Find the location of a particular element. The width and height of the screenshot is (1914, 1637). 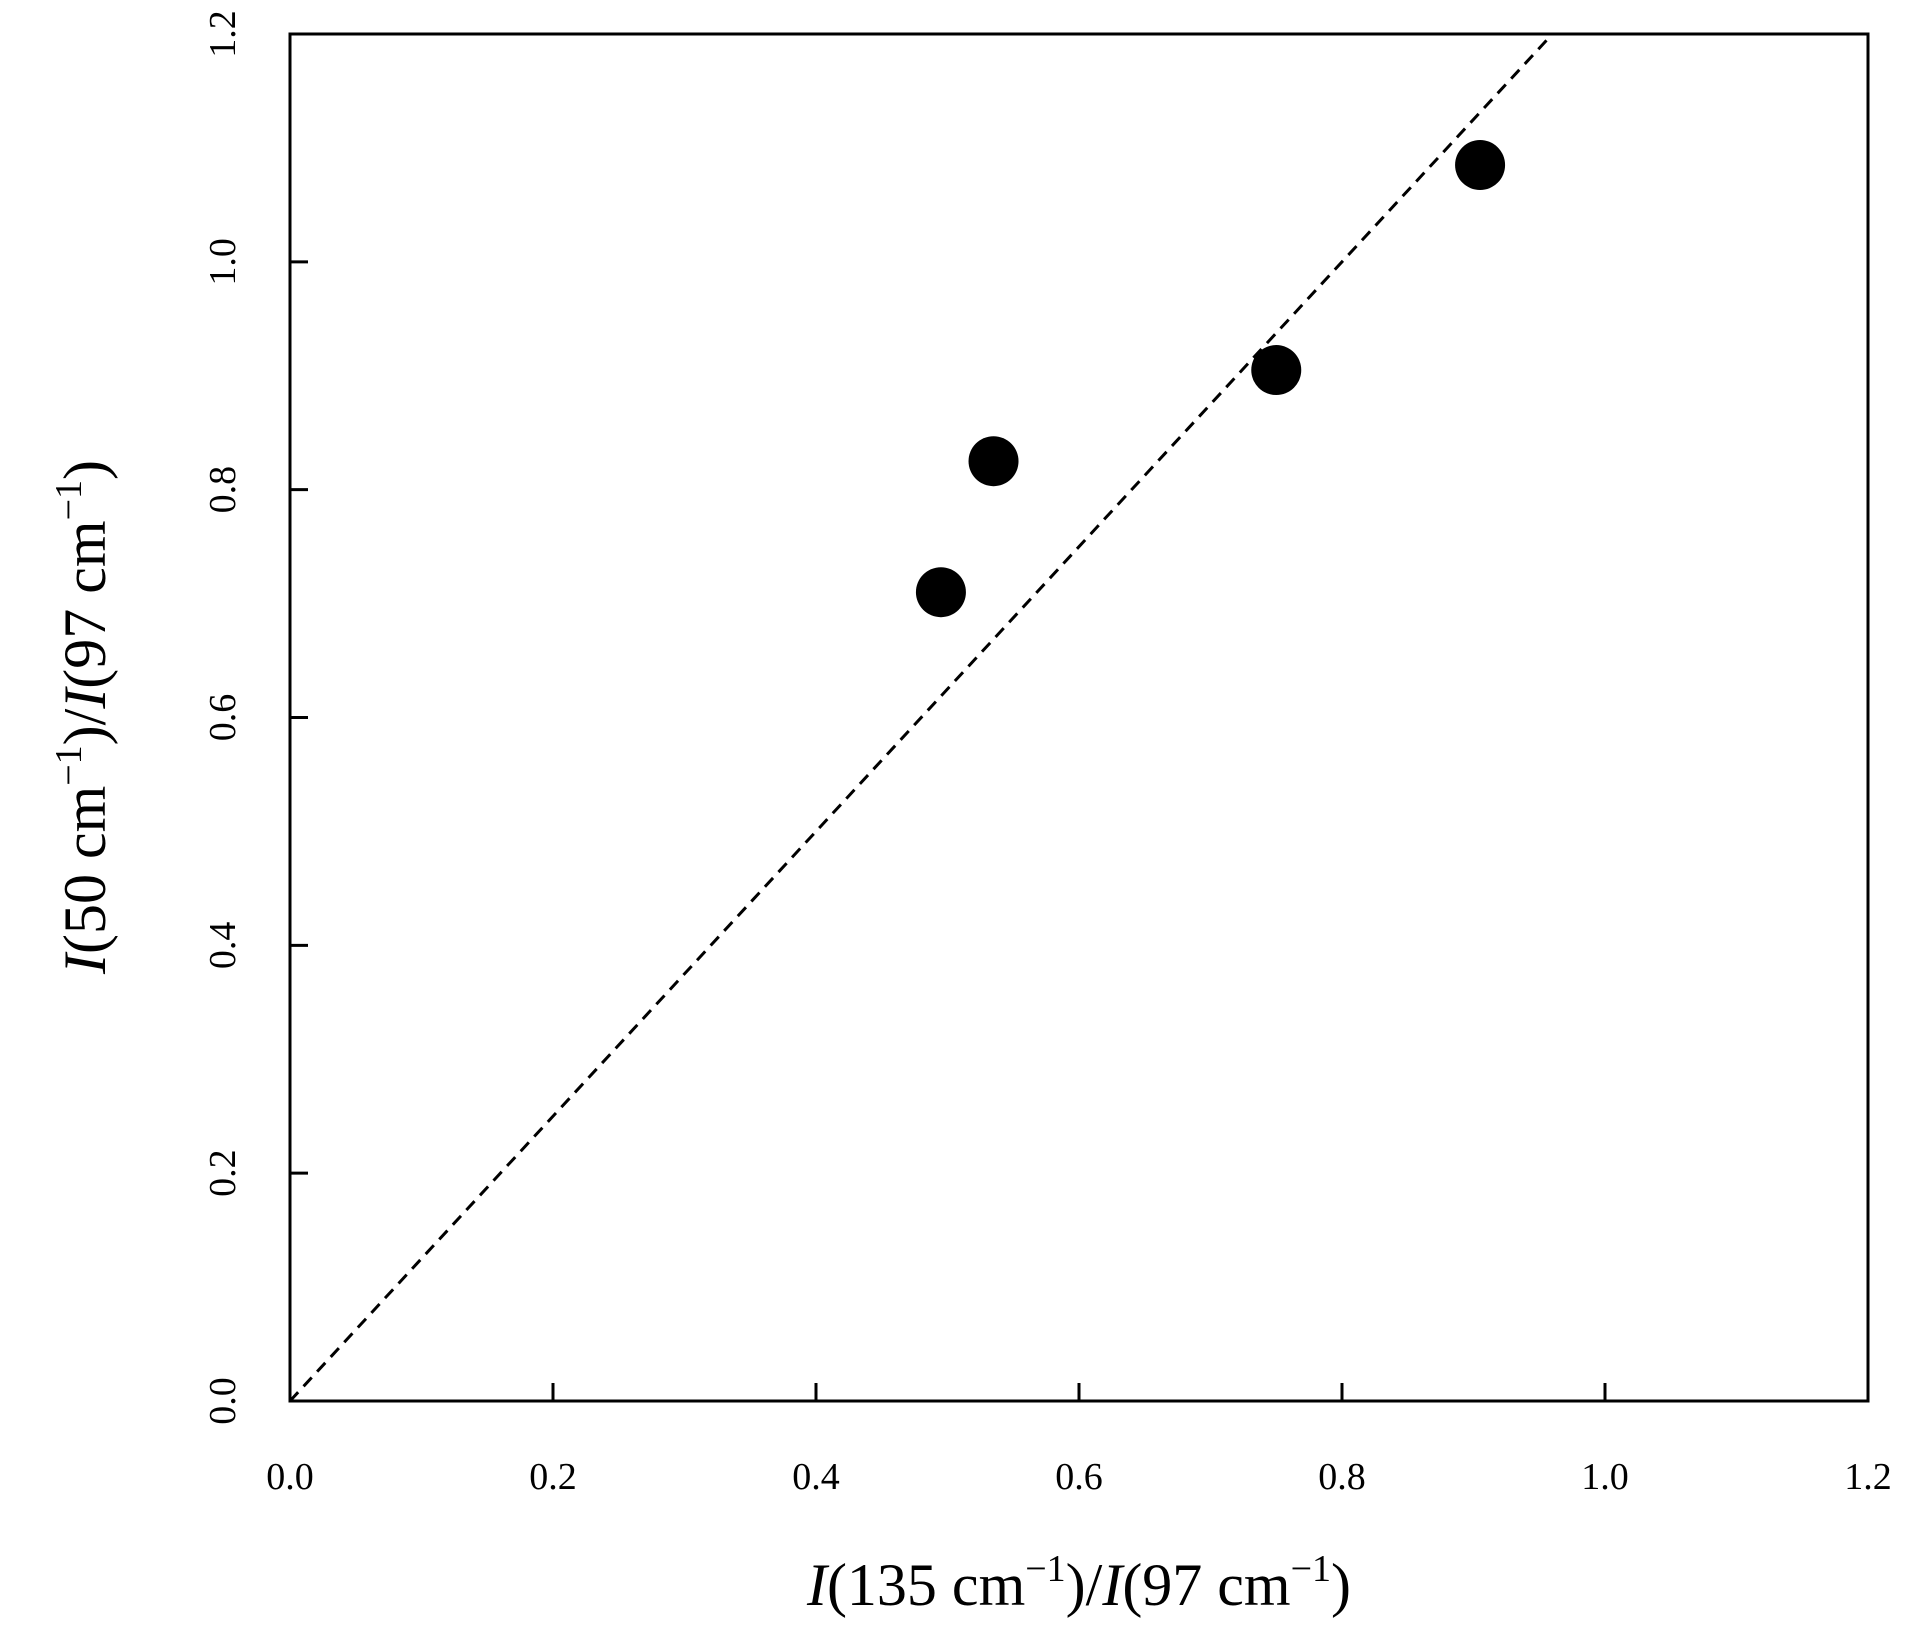

x-tick-label: 1.2 is located at coordinates (1868, 1477).